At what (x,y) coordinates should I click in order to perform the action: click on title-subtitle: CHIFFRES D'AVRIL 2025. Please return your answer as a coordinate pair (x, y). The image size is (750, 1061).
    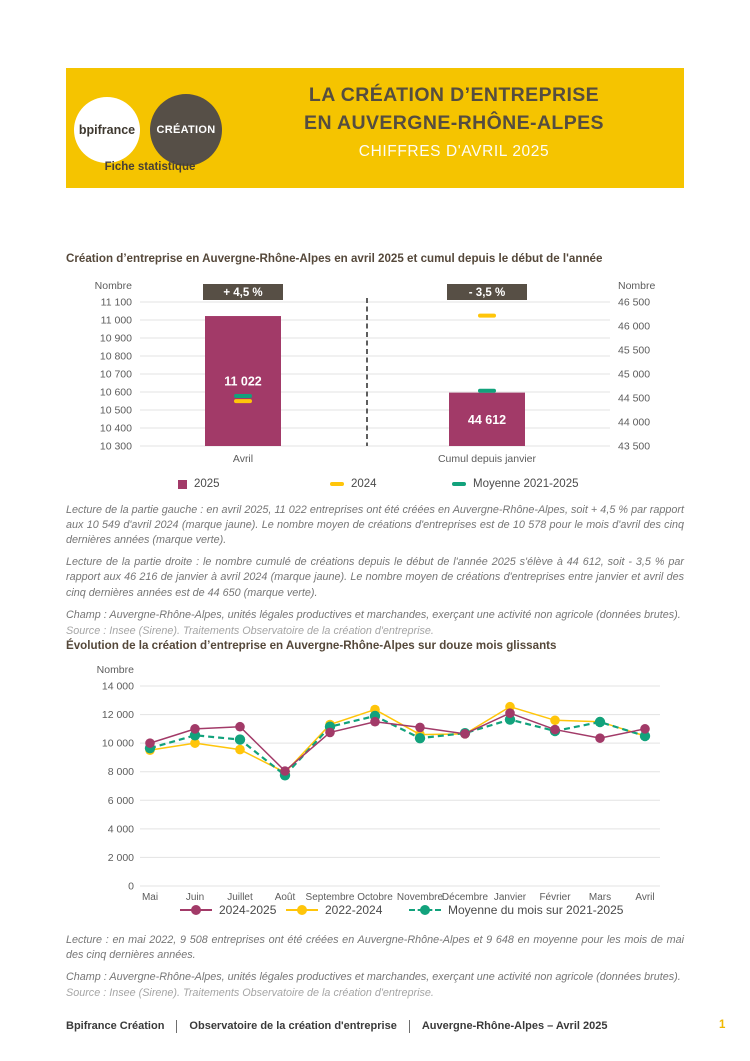
    Looking at the image, I should click on (454, 151).